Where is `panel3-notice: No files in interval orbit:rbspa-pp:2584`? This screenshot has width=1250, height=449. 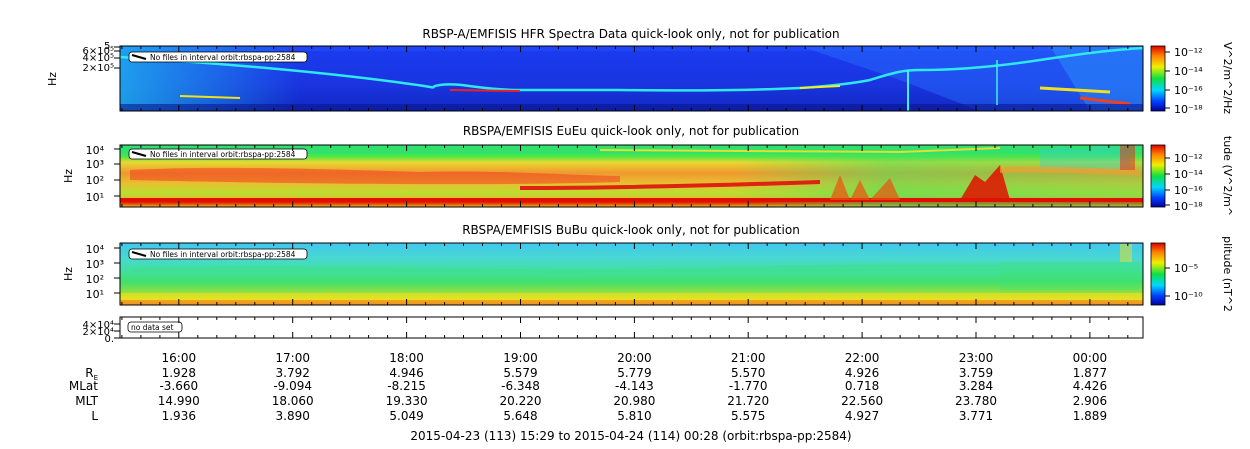 panel3-notice: No files in interval orbit:rbspa-pp:2584 is located at coordinates (218, 254).